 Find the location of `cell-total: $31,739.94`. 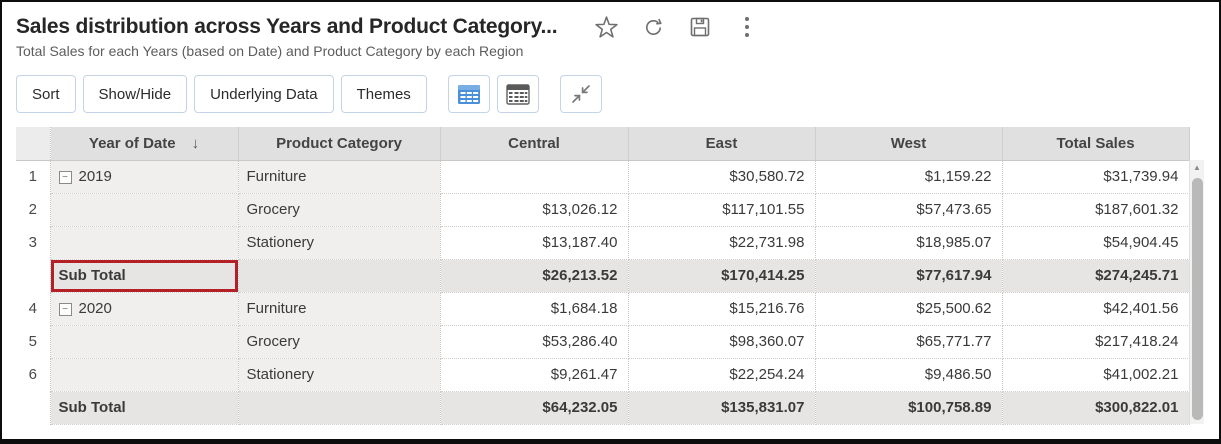

cell-total: $31,739.94 is located at coordinates (1096, 177).